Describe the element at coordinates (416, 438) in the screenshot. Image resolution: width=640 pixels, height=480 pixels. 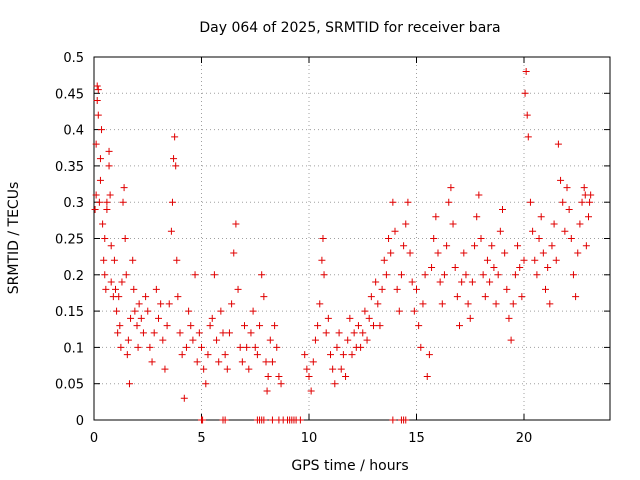
I see `x-tick-label: 15` at that location.